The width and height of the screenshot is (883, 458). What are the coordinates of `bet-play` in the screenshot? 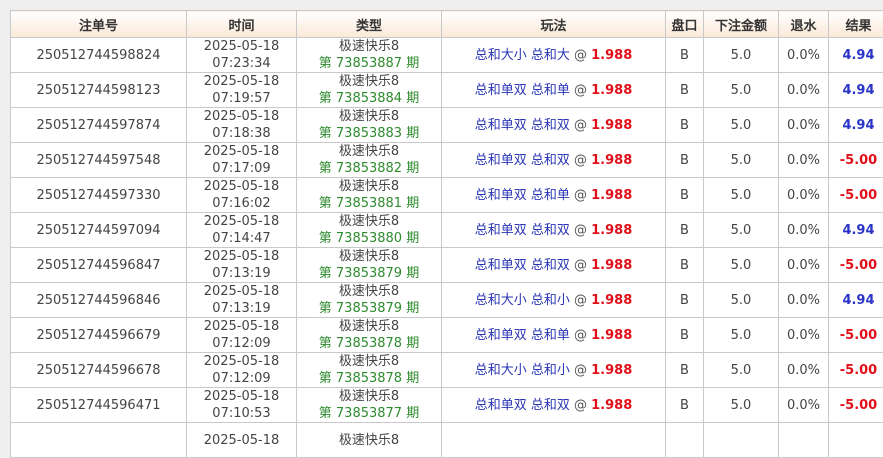 It's located at (554, 440).